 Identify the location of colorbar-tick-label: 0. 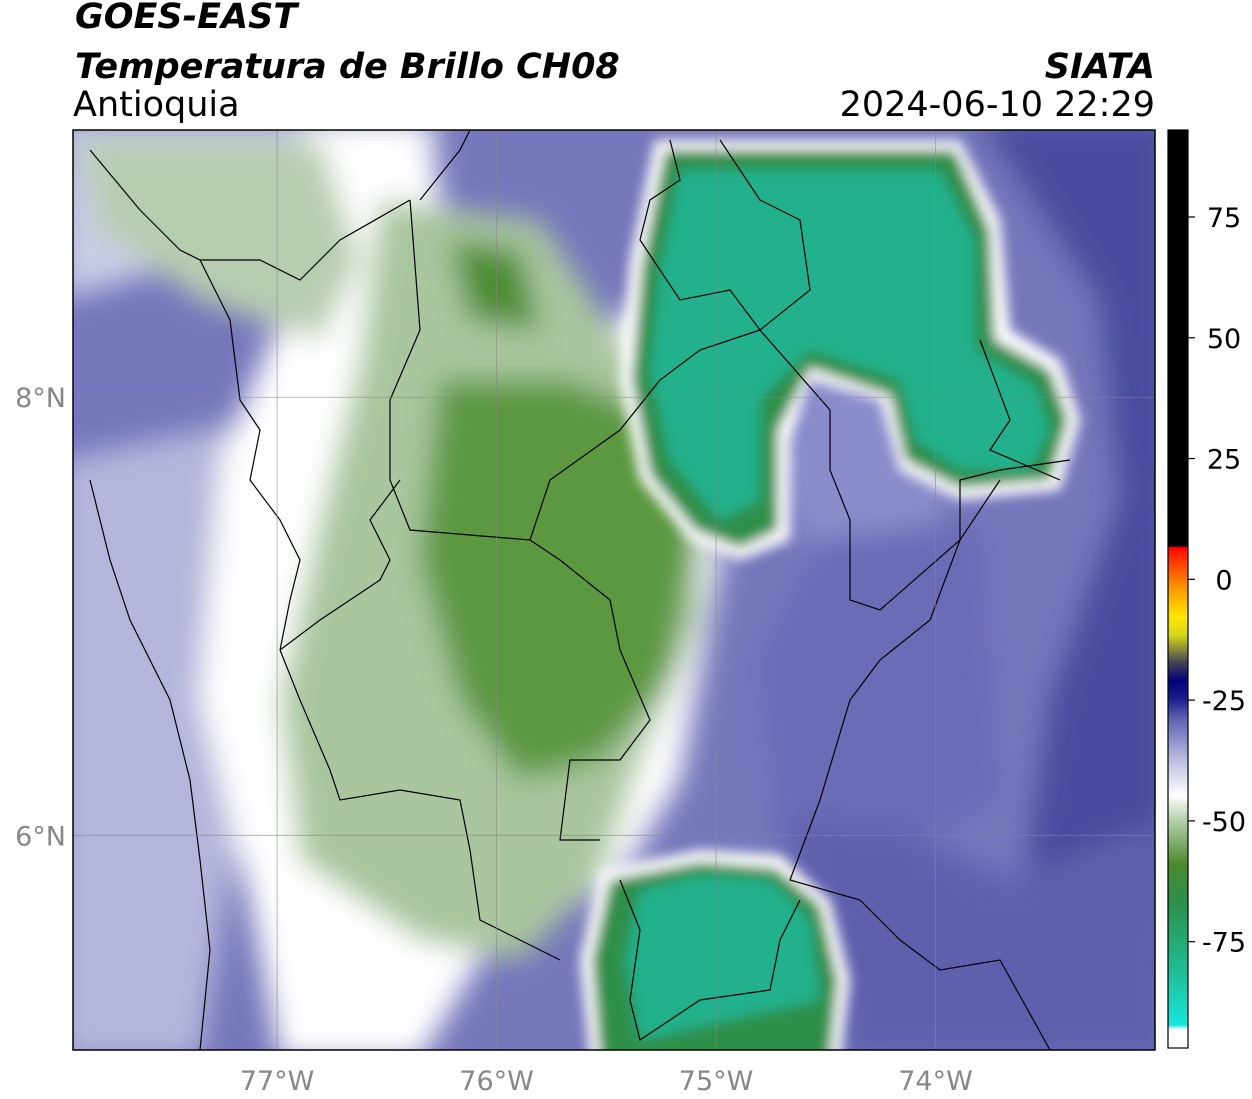
(1223, 580).